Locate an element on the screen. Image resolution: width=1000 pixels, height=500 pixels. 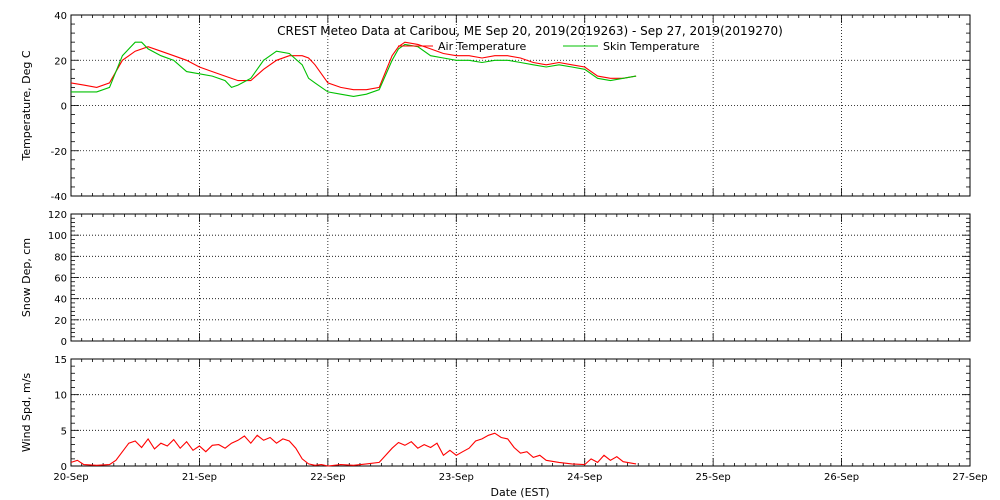
legend: Air Temperature Skin Temperature is located at coordinates (549, 46).